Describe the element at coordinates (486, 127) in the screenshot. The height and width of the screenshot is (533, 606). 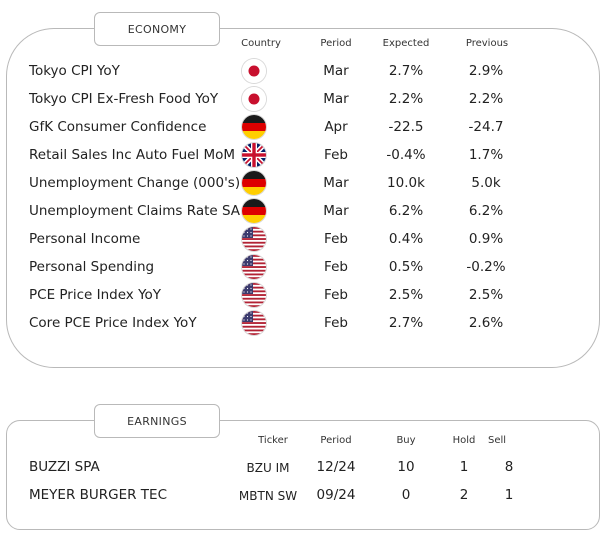
I see `previous-value: -24.7` at that location.